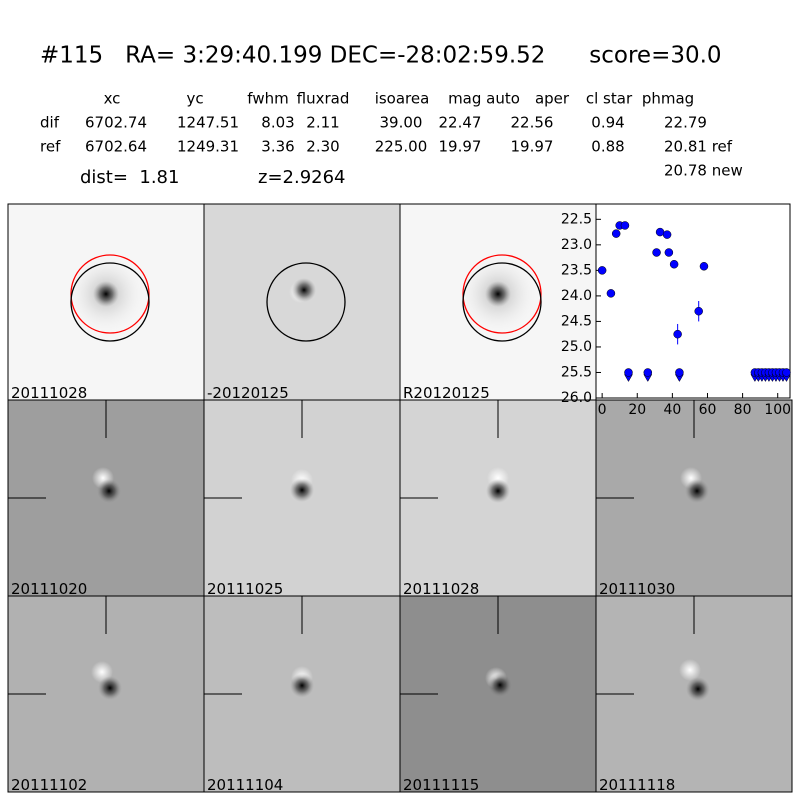  What do you see at coordinates (576, 321) in the screenshot?
I see `y-tick-label: 24.5` at bounding box center [576, 321].